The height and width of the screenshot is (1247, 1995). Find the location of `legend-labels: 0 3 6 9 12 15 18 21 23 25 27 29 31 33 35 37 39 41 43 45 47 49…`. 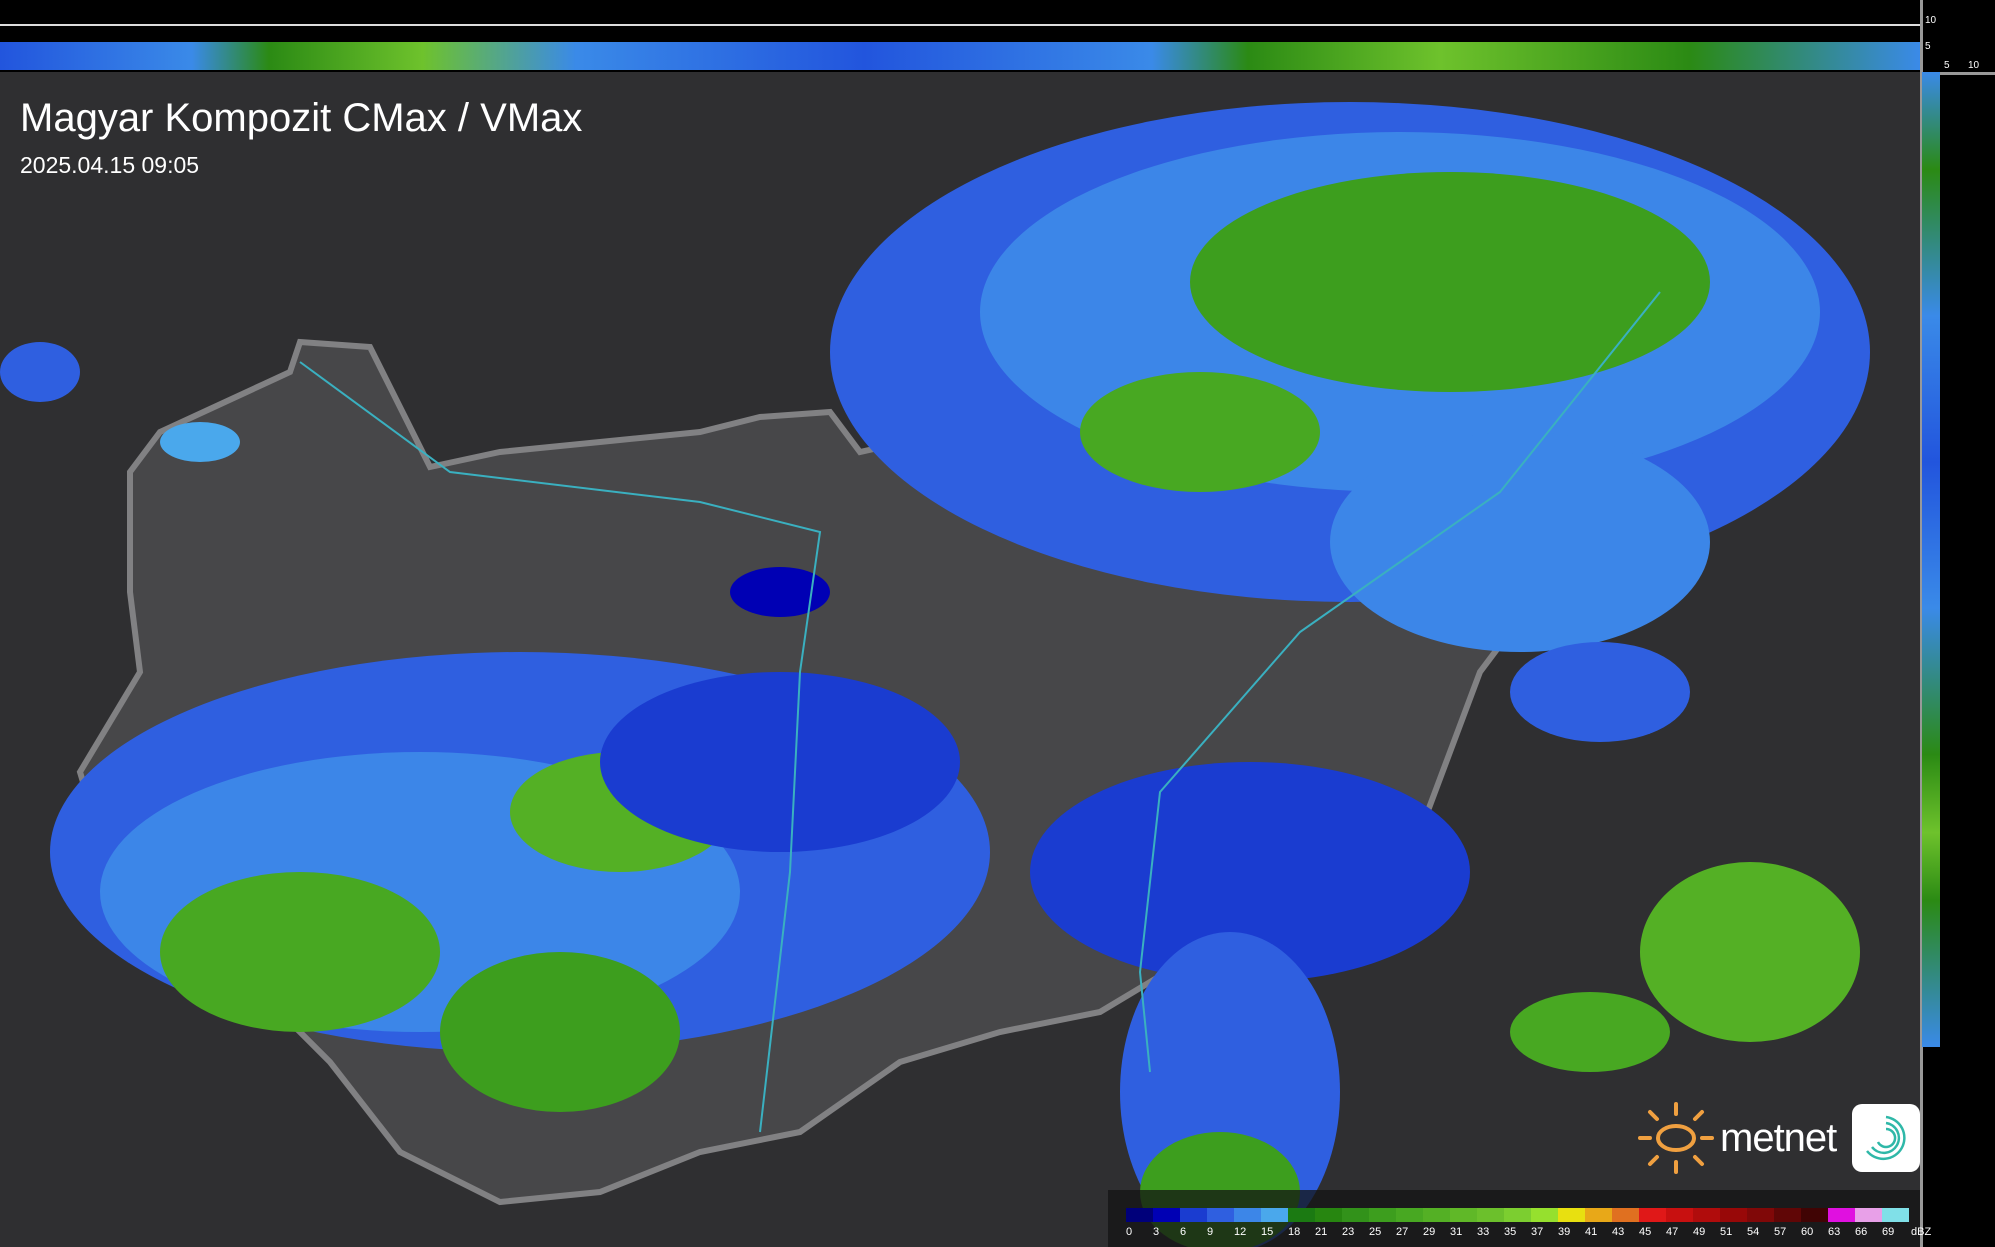

legend-labels: 0 3 6 9 12 15 18 21 23 25 27 29 31 33 35 37 39 41 43 45 47 49… is located at coordinates (1528, 1232).